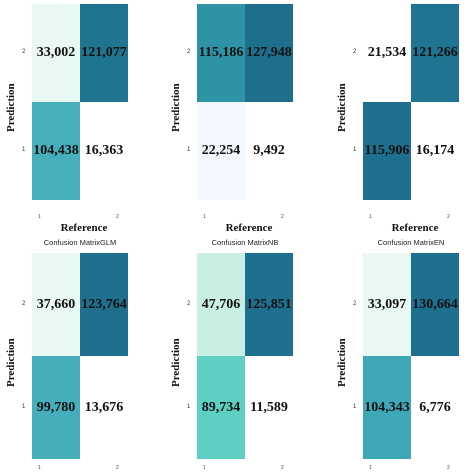  What do you see at coordinates (104, 304) in the screenshot?
I see `matrix-cell: 123,764` at bounding box center [104, 304].